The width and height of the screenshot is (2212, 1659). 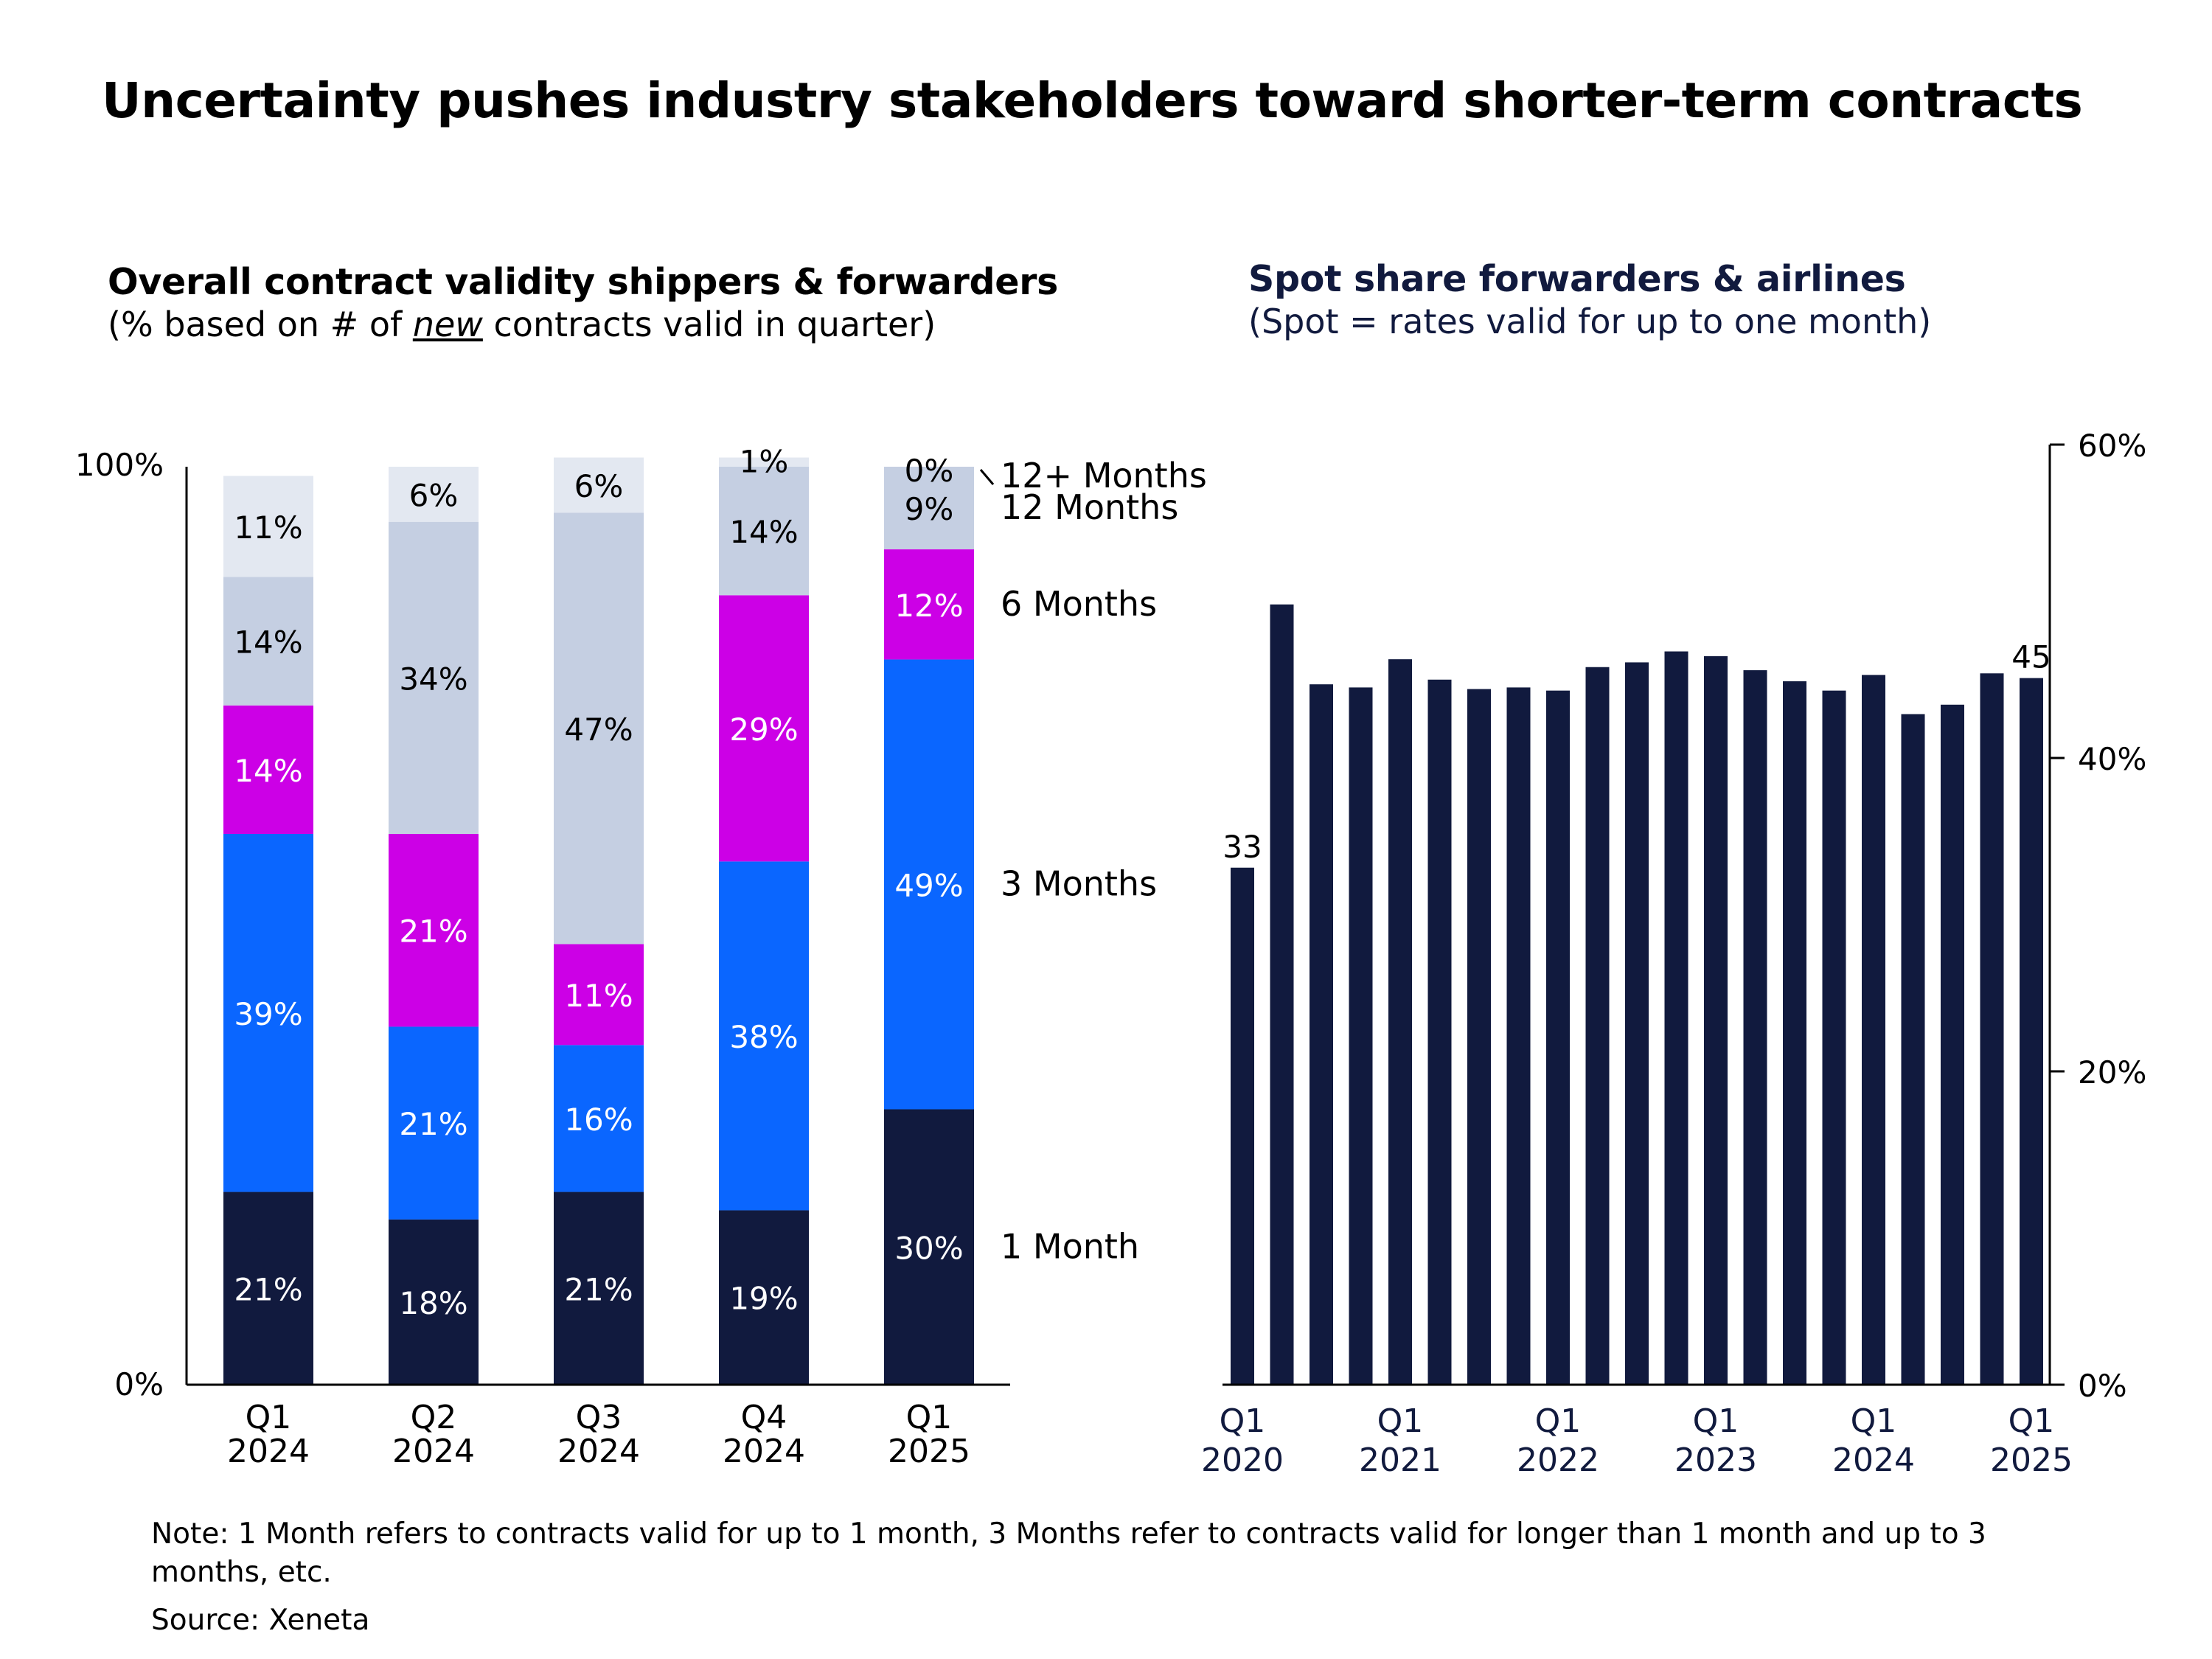 I want to click on right-chart-subheading: (Spot = rates valid for up to one month), so click(x=1590, y=321).